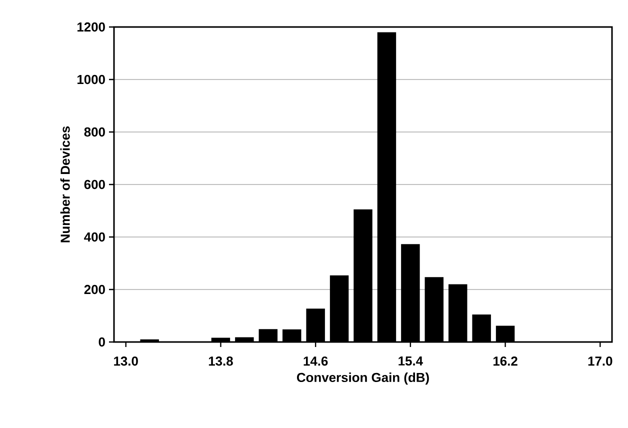 The width and height of the screenshot is (628, 428). What do you see at coordinates (126, 361) in the screenshot?
I see `x-tick-label: 13.0` at bounding box center [126, 361].